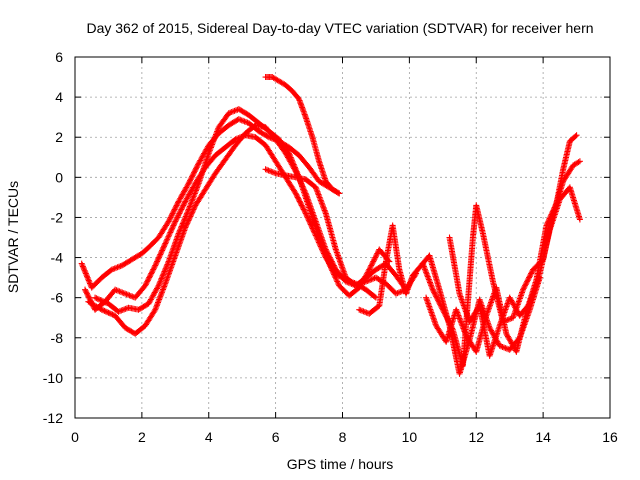 Image resolution: width=640 pixels, height=480 pixels. I want to click on y-tick-label: 0, so click(59, 177).